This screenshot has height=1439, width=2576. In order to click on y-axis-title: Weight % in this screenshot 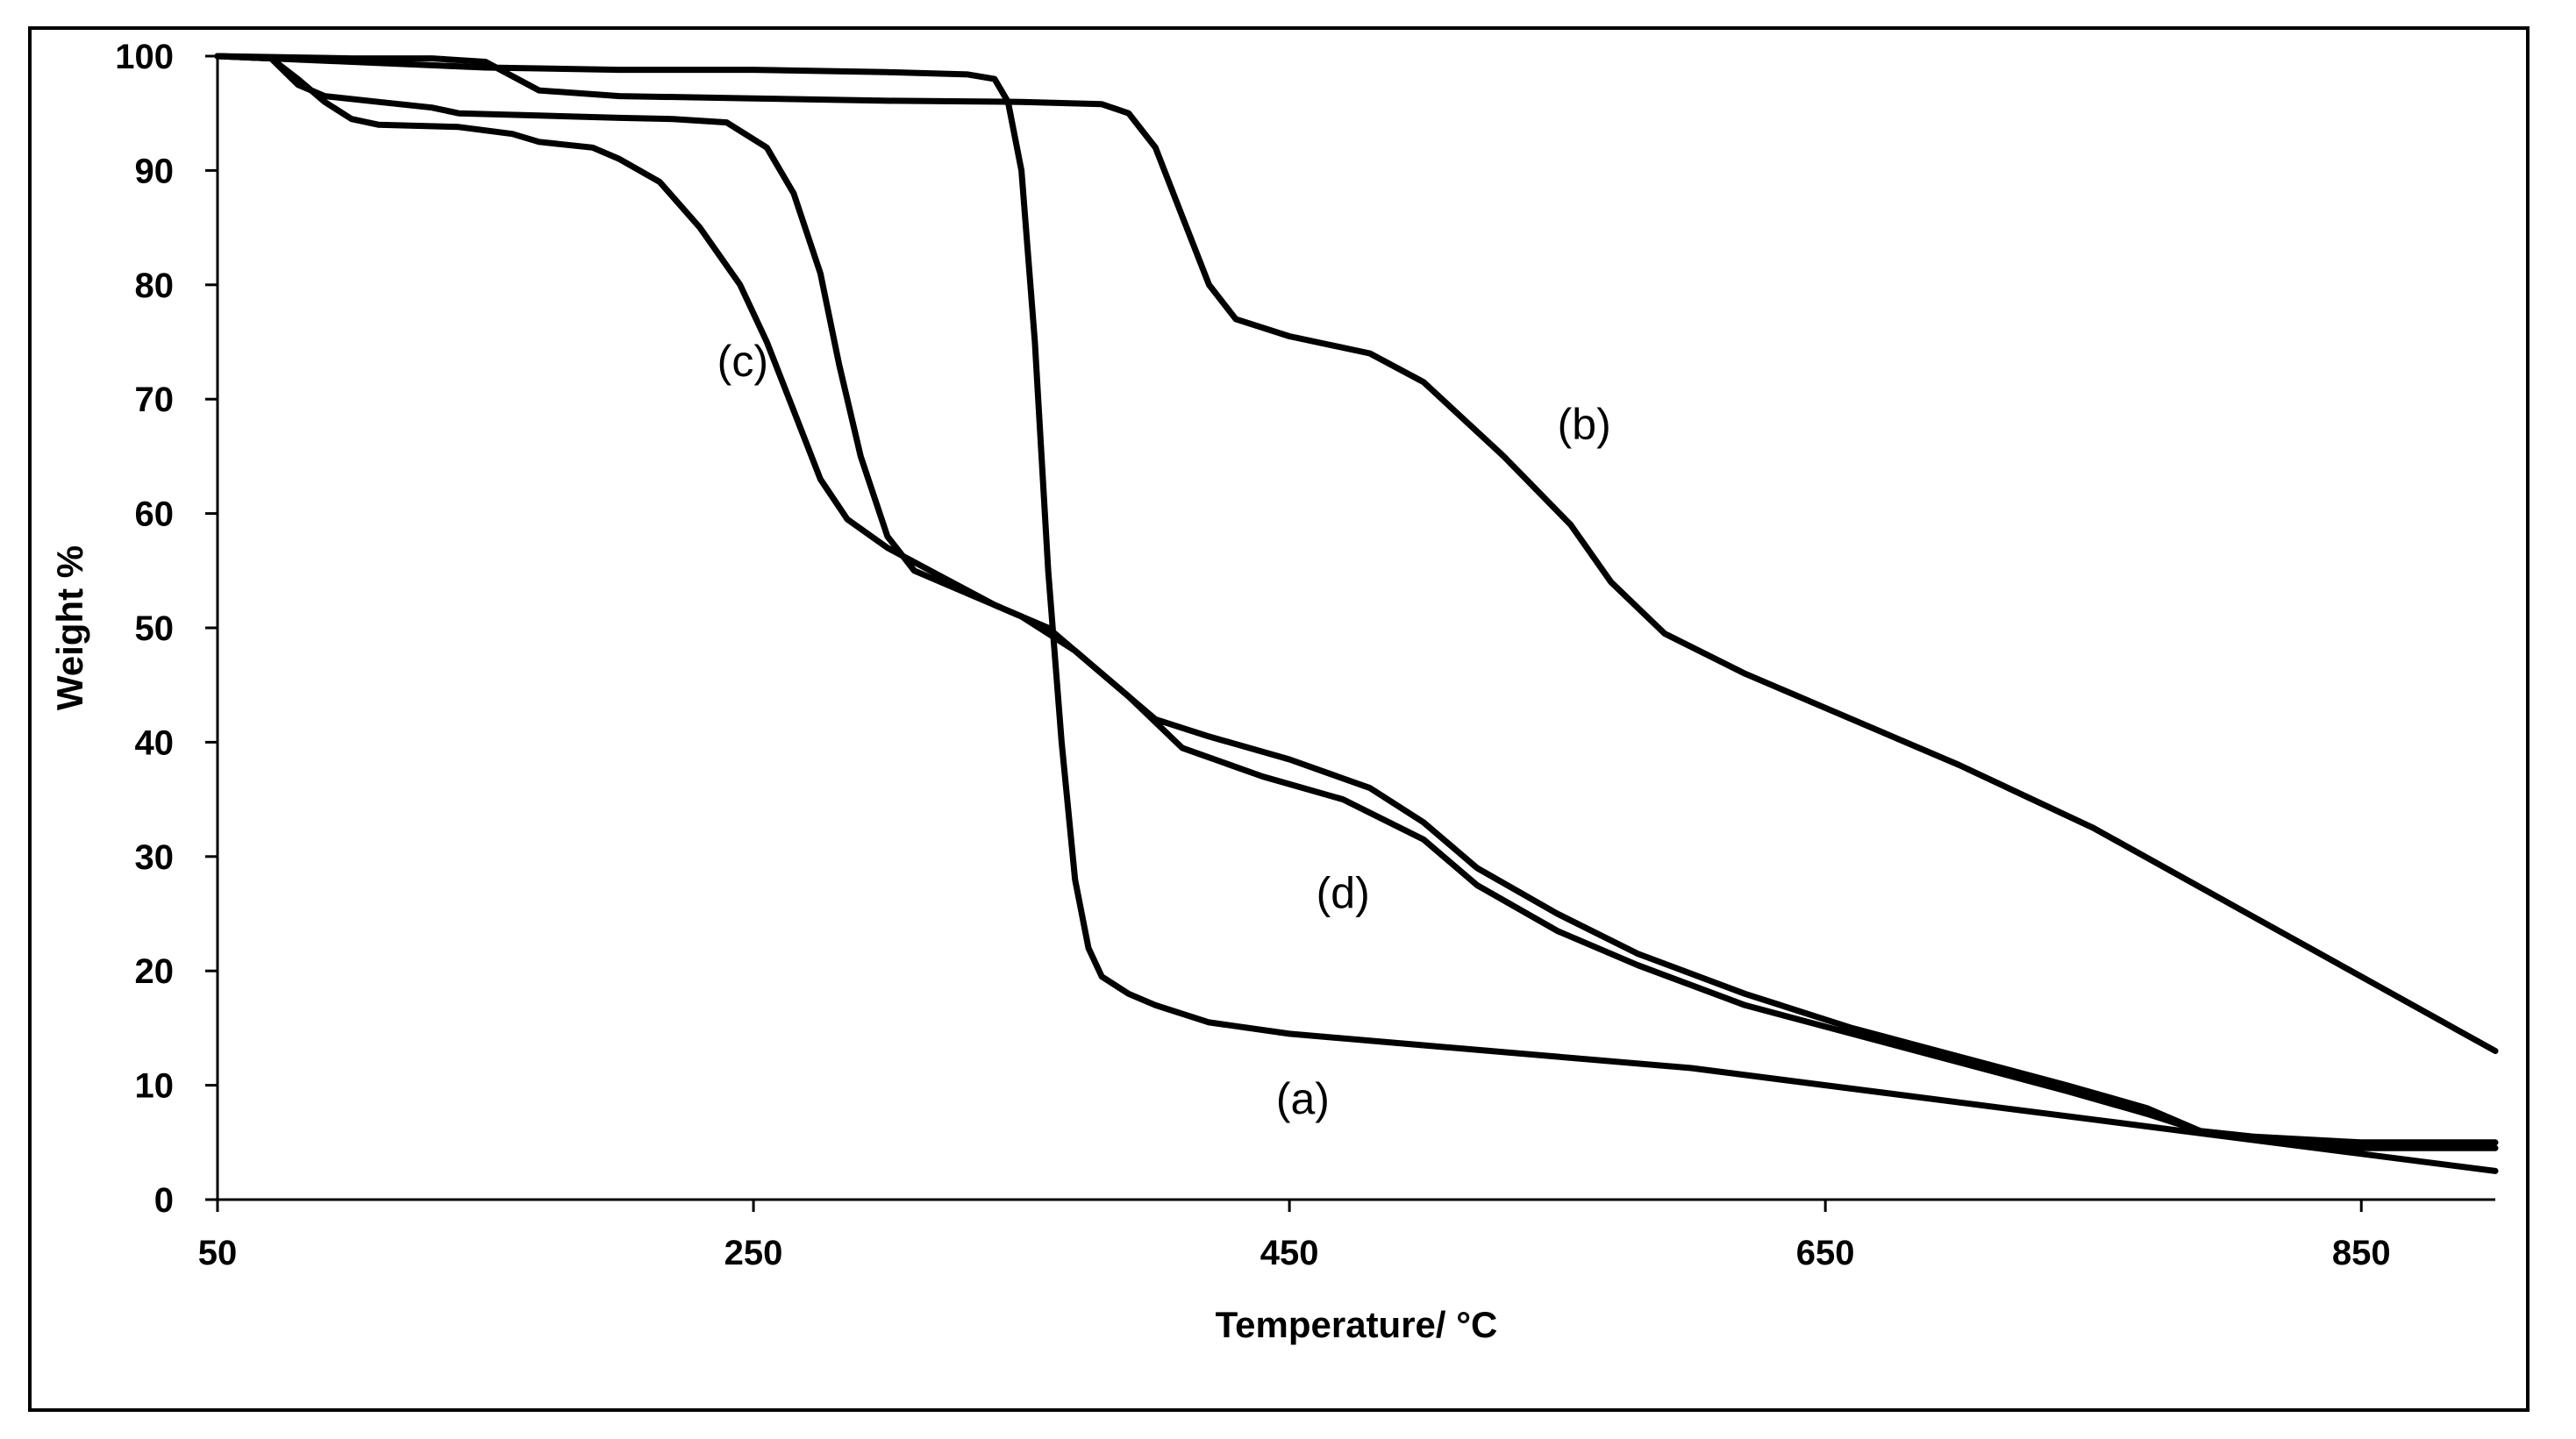, I will do `click(70, 627)`.